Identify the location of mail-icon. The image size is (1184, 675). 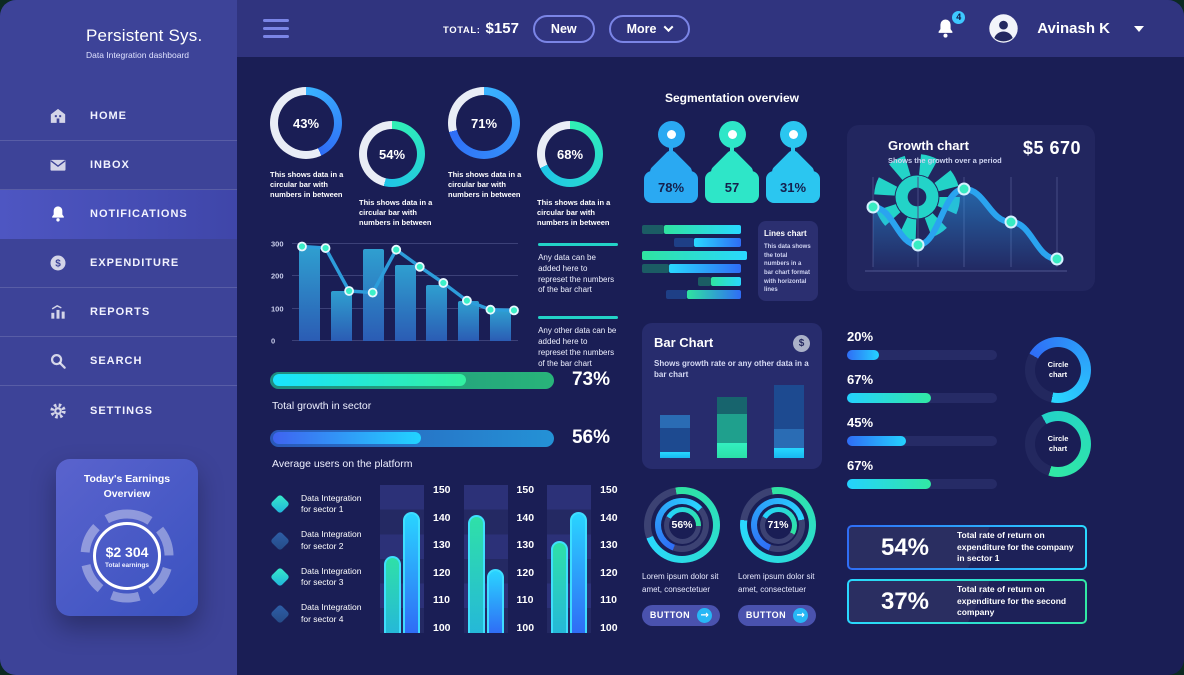
(58, 165).